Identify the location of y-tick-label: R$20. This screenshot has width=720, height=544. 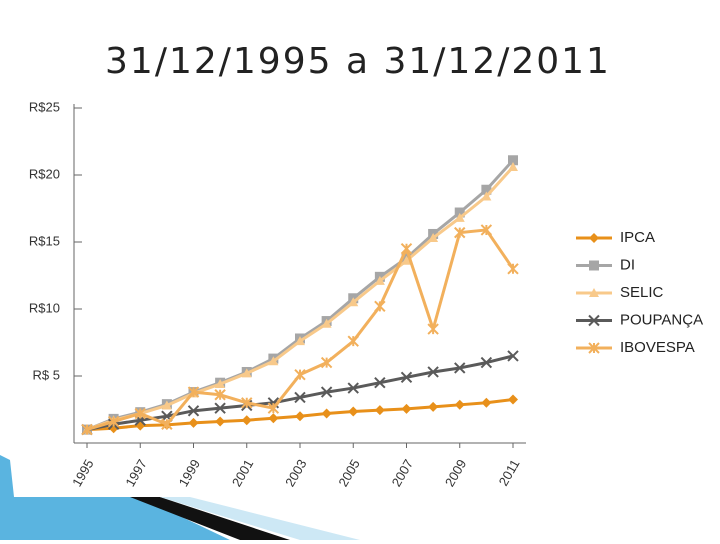
(44, 173).